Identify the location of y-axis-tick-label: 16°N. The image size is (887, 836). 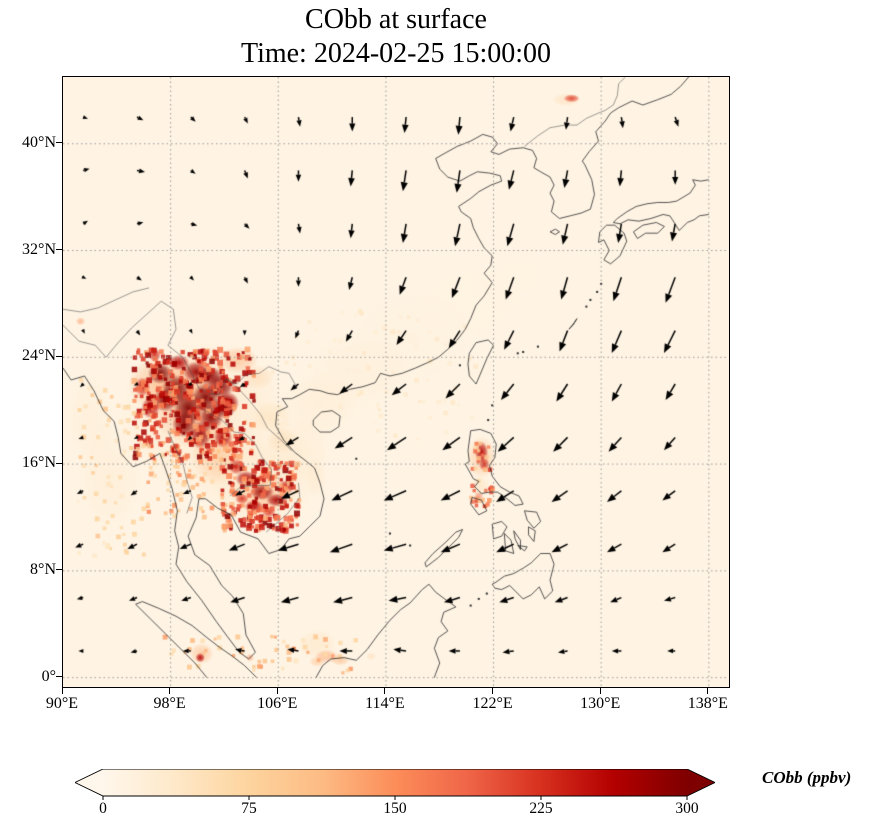
(39, 463).